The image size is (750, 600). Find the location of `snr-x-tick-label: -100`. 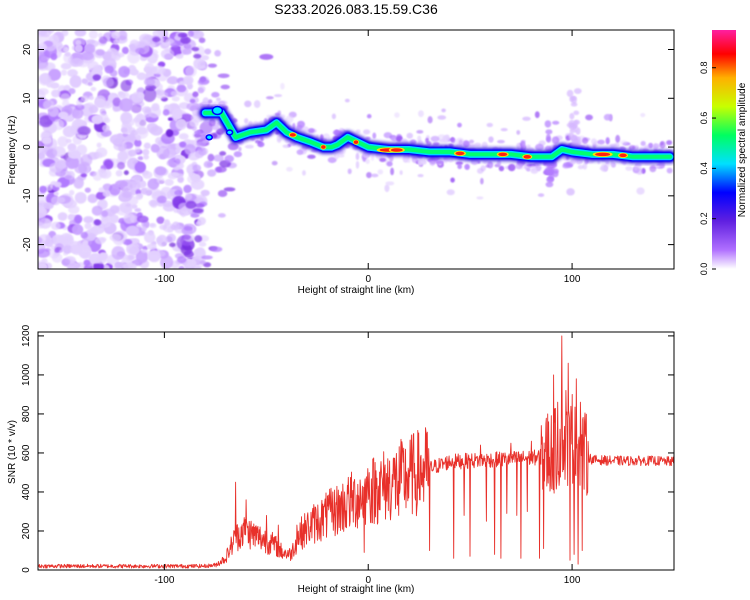

snr-x-tick-label: -100 is located at coordinates (164, 580).